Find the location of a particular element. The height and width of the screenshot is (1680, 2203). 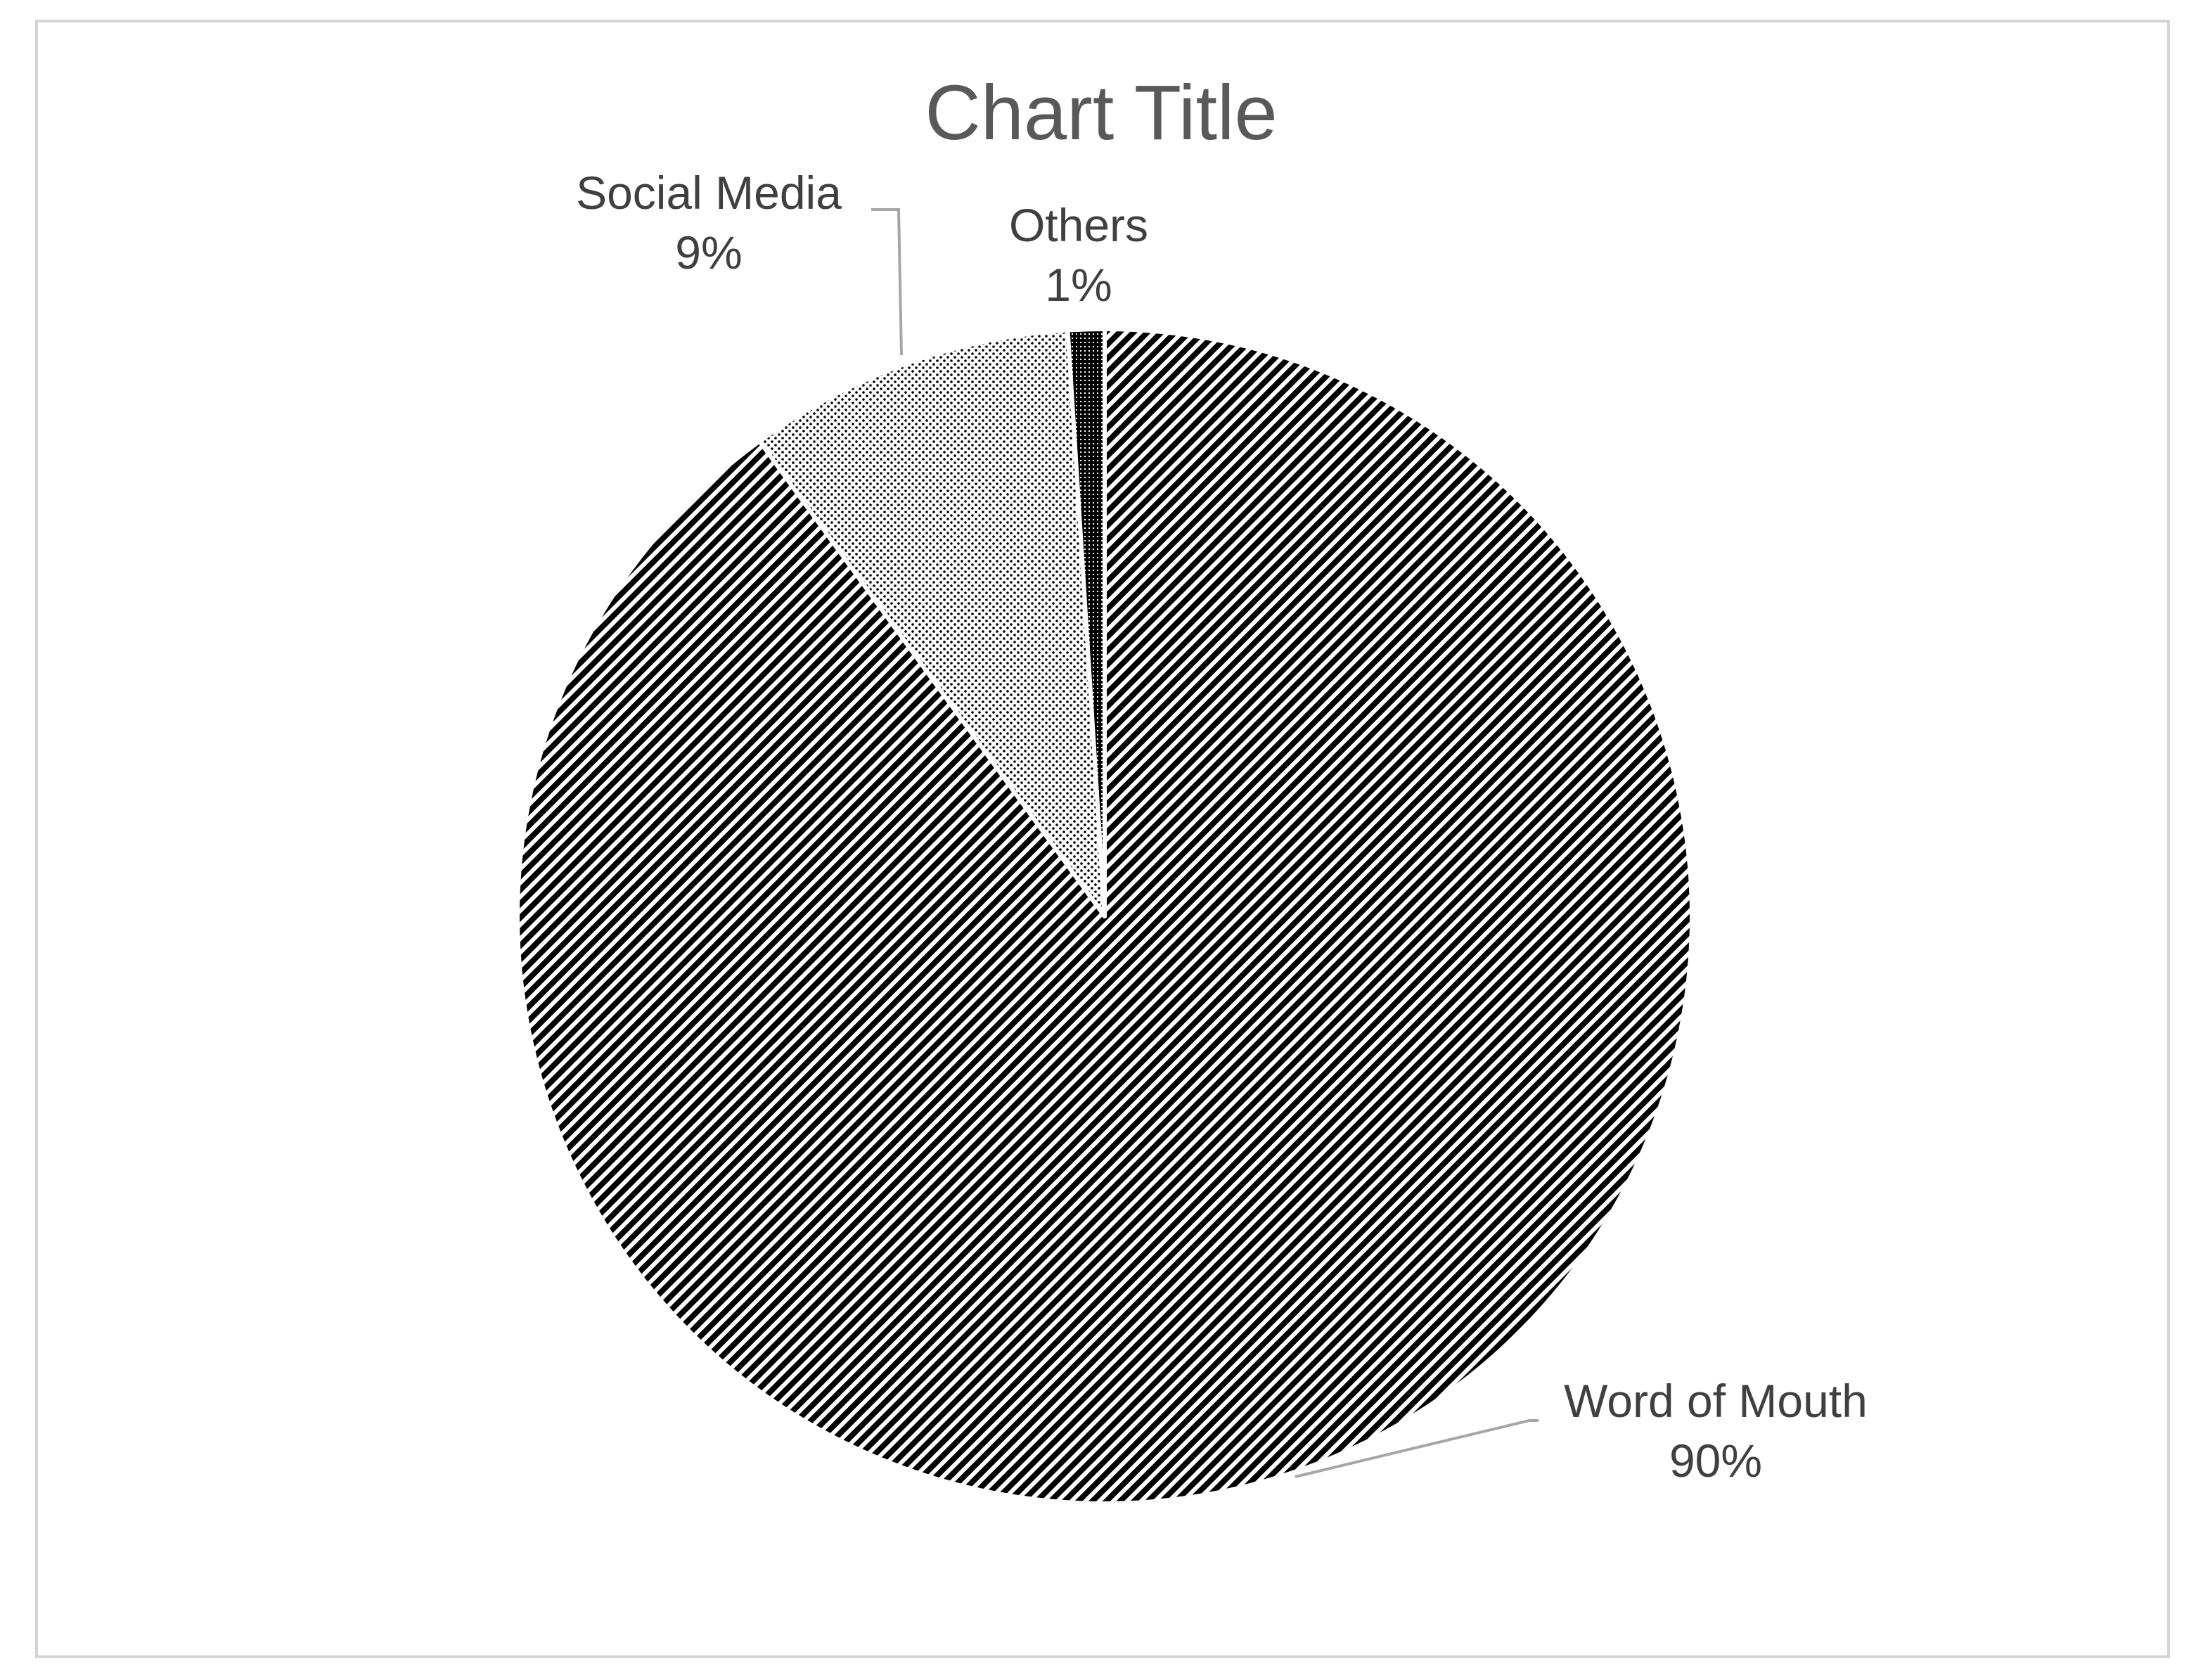

data-label-value-social-media: 9% is located at coordinates (709, 252).